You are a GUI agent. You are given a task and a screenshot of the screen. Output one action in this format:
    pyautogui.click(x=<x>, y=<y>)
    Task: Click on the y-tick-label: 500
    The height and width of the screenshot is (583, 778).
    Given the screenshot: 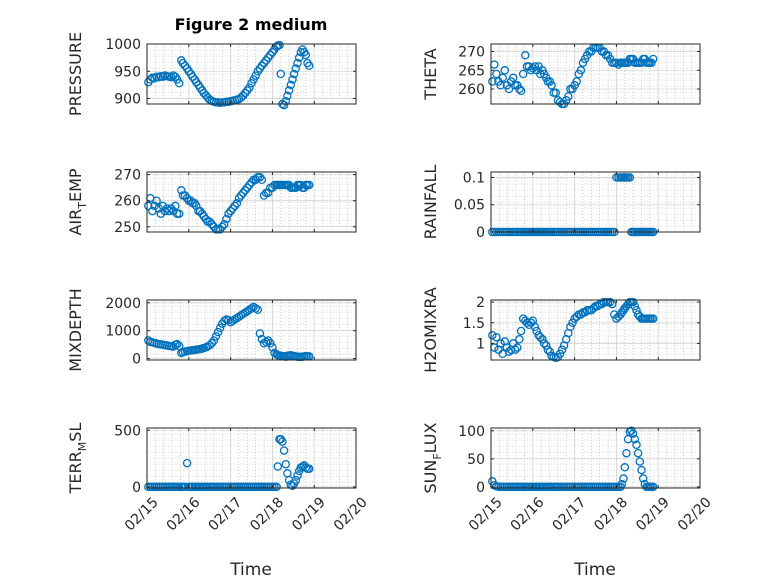 What is the action you would take?
    pyautogui.click(x=127, y=431)
    